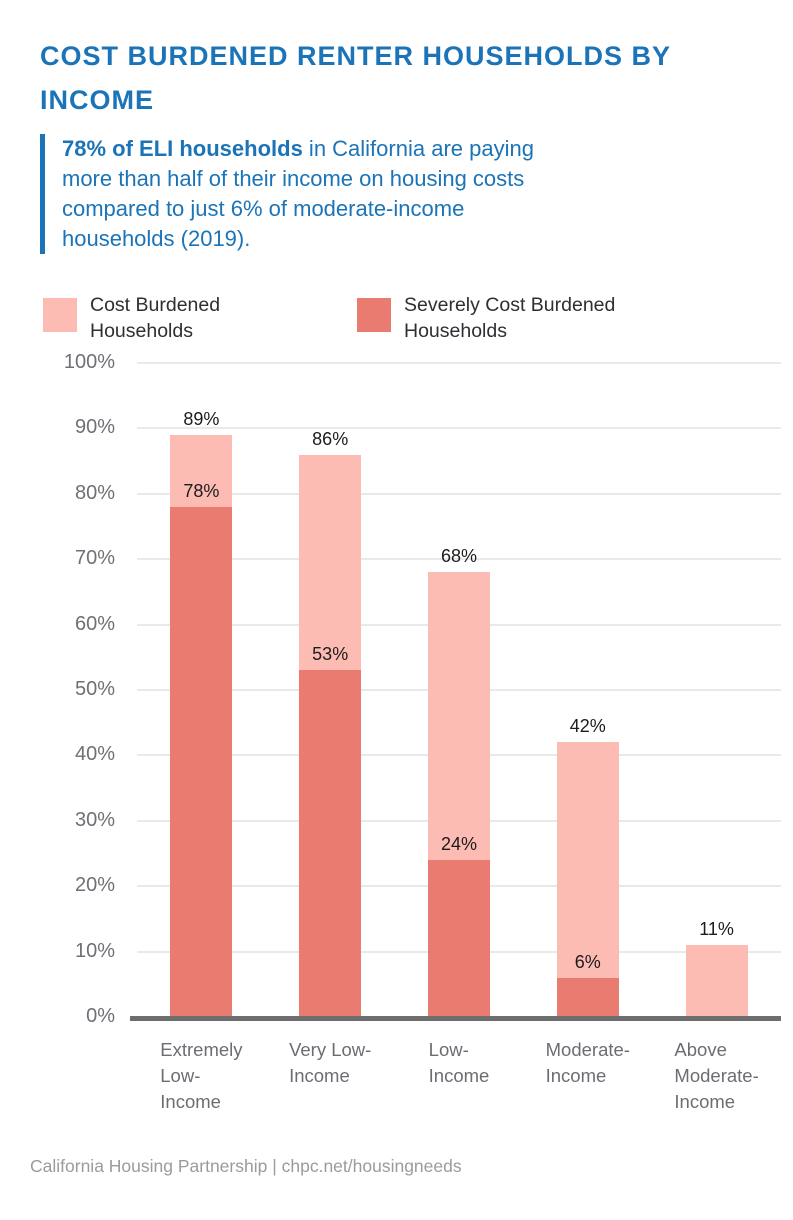 Image resolution: width=793 pixels, height=1220 pixels. I want to click on y-axis-tick-label: 10%, so click(94, 950).